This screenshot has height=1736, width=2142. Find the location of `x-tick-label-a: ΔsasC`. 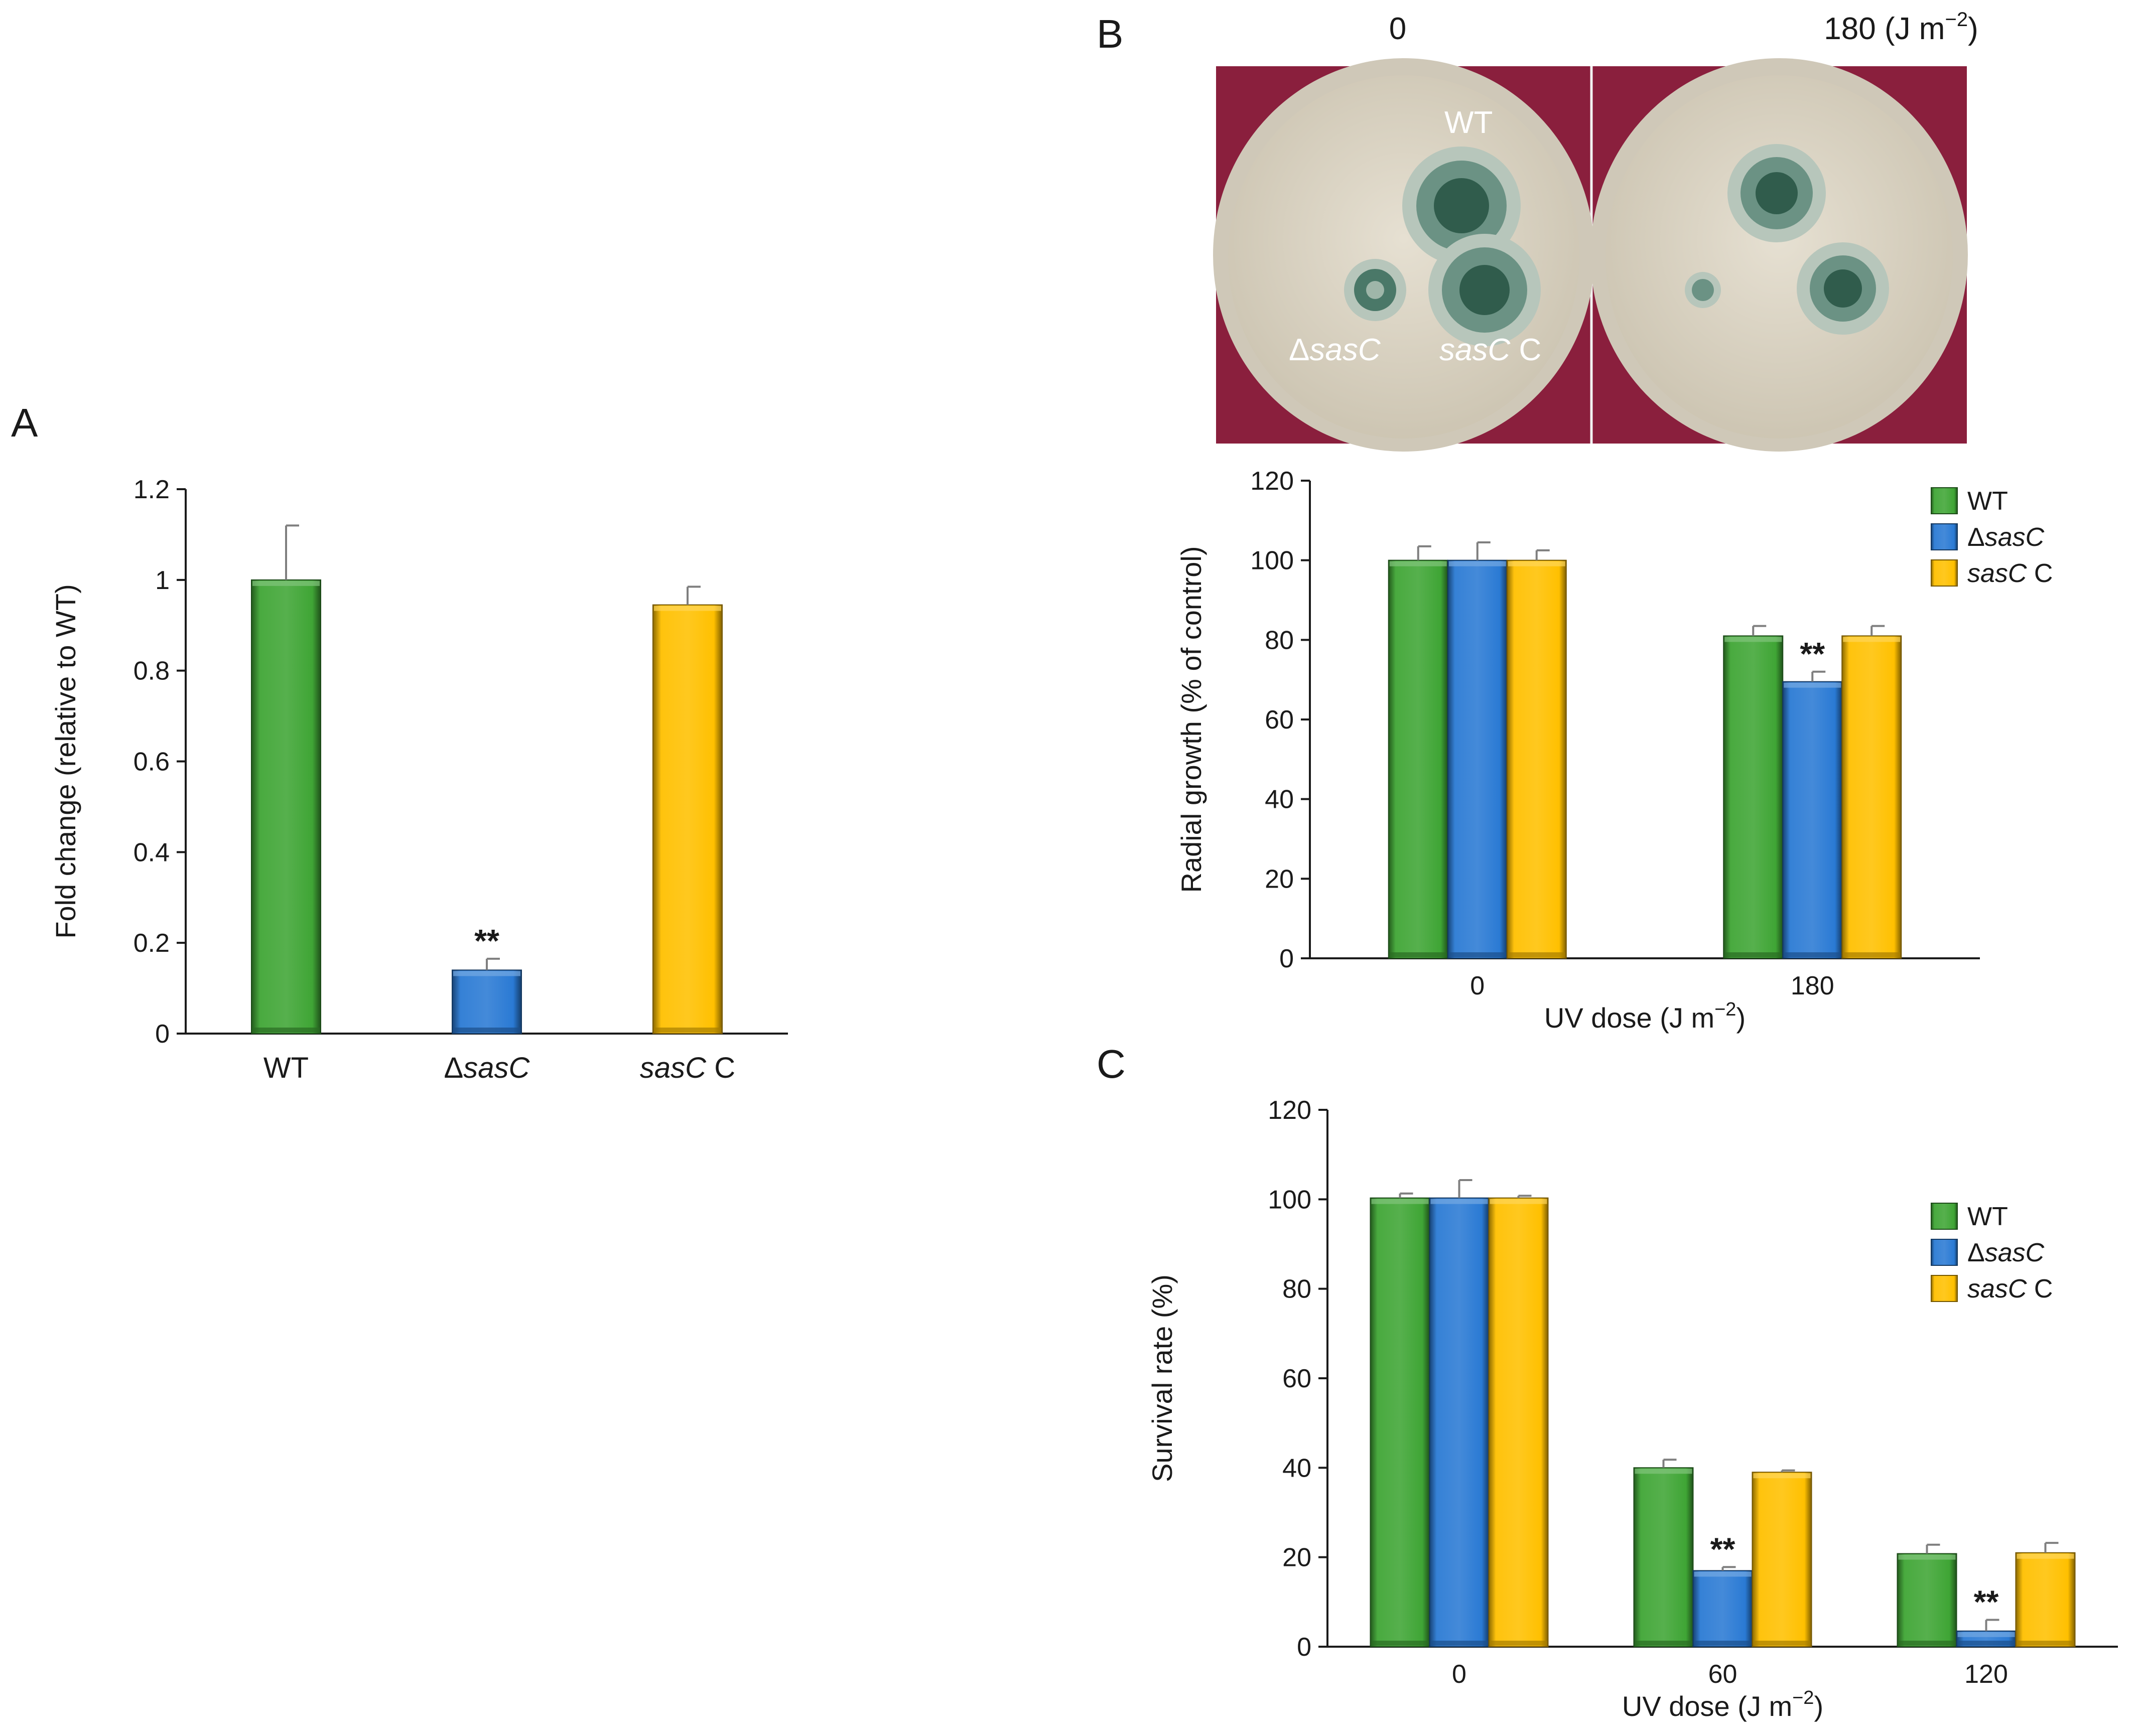

x-tick-label-a: ΔsasC is located at coordinates (487, 1068).